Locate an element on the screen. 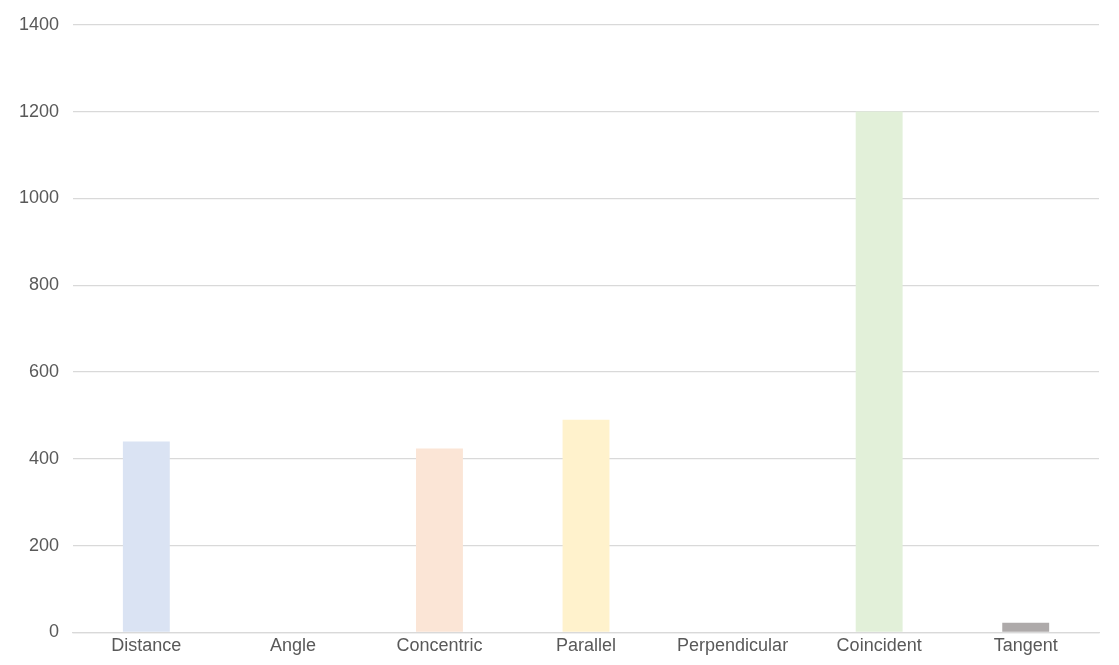 The image size is (1119, 665). x-tick-label: Coincident is located at coordinates (879, 645).